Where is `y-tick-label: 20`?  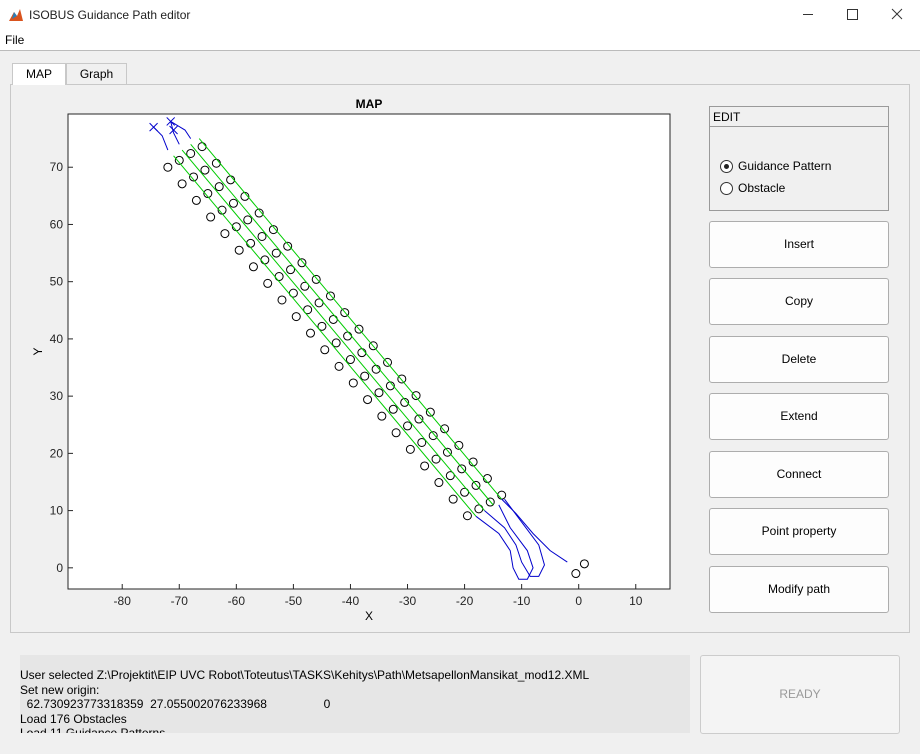 y-tick-label: 20 is located at coordinates (57, 453).